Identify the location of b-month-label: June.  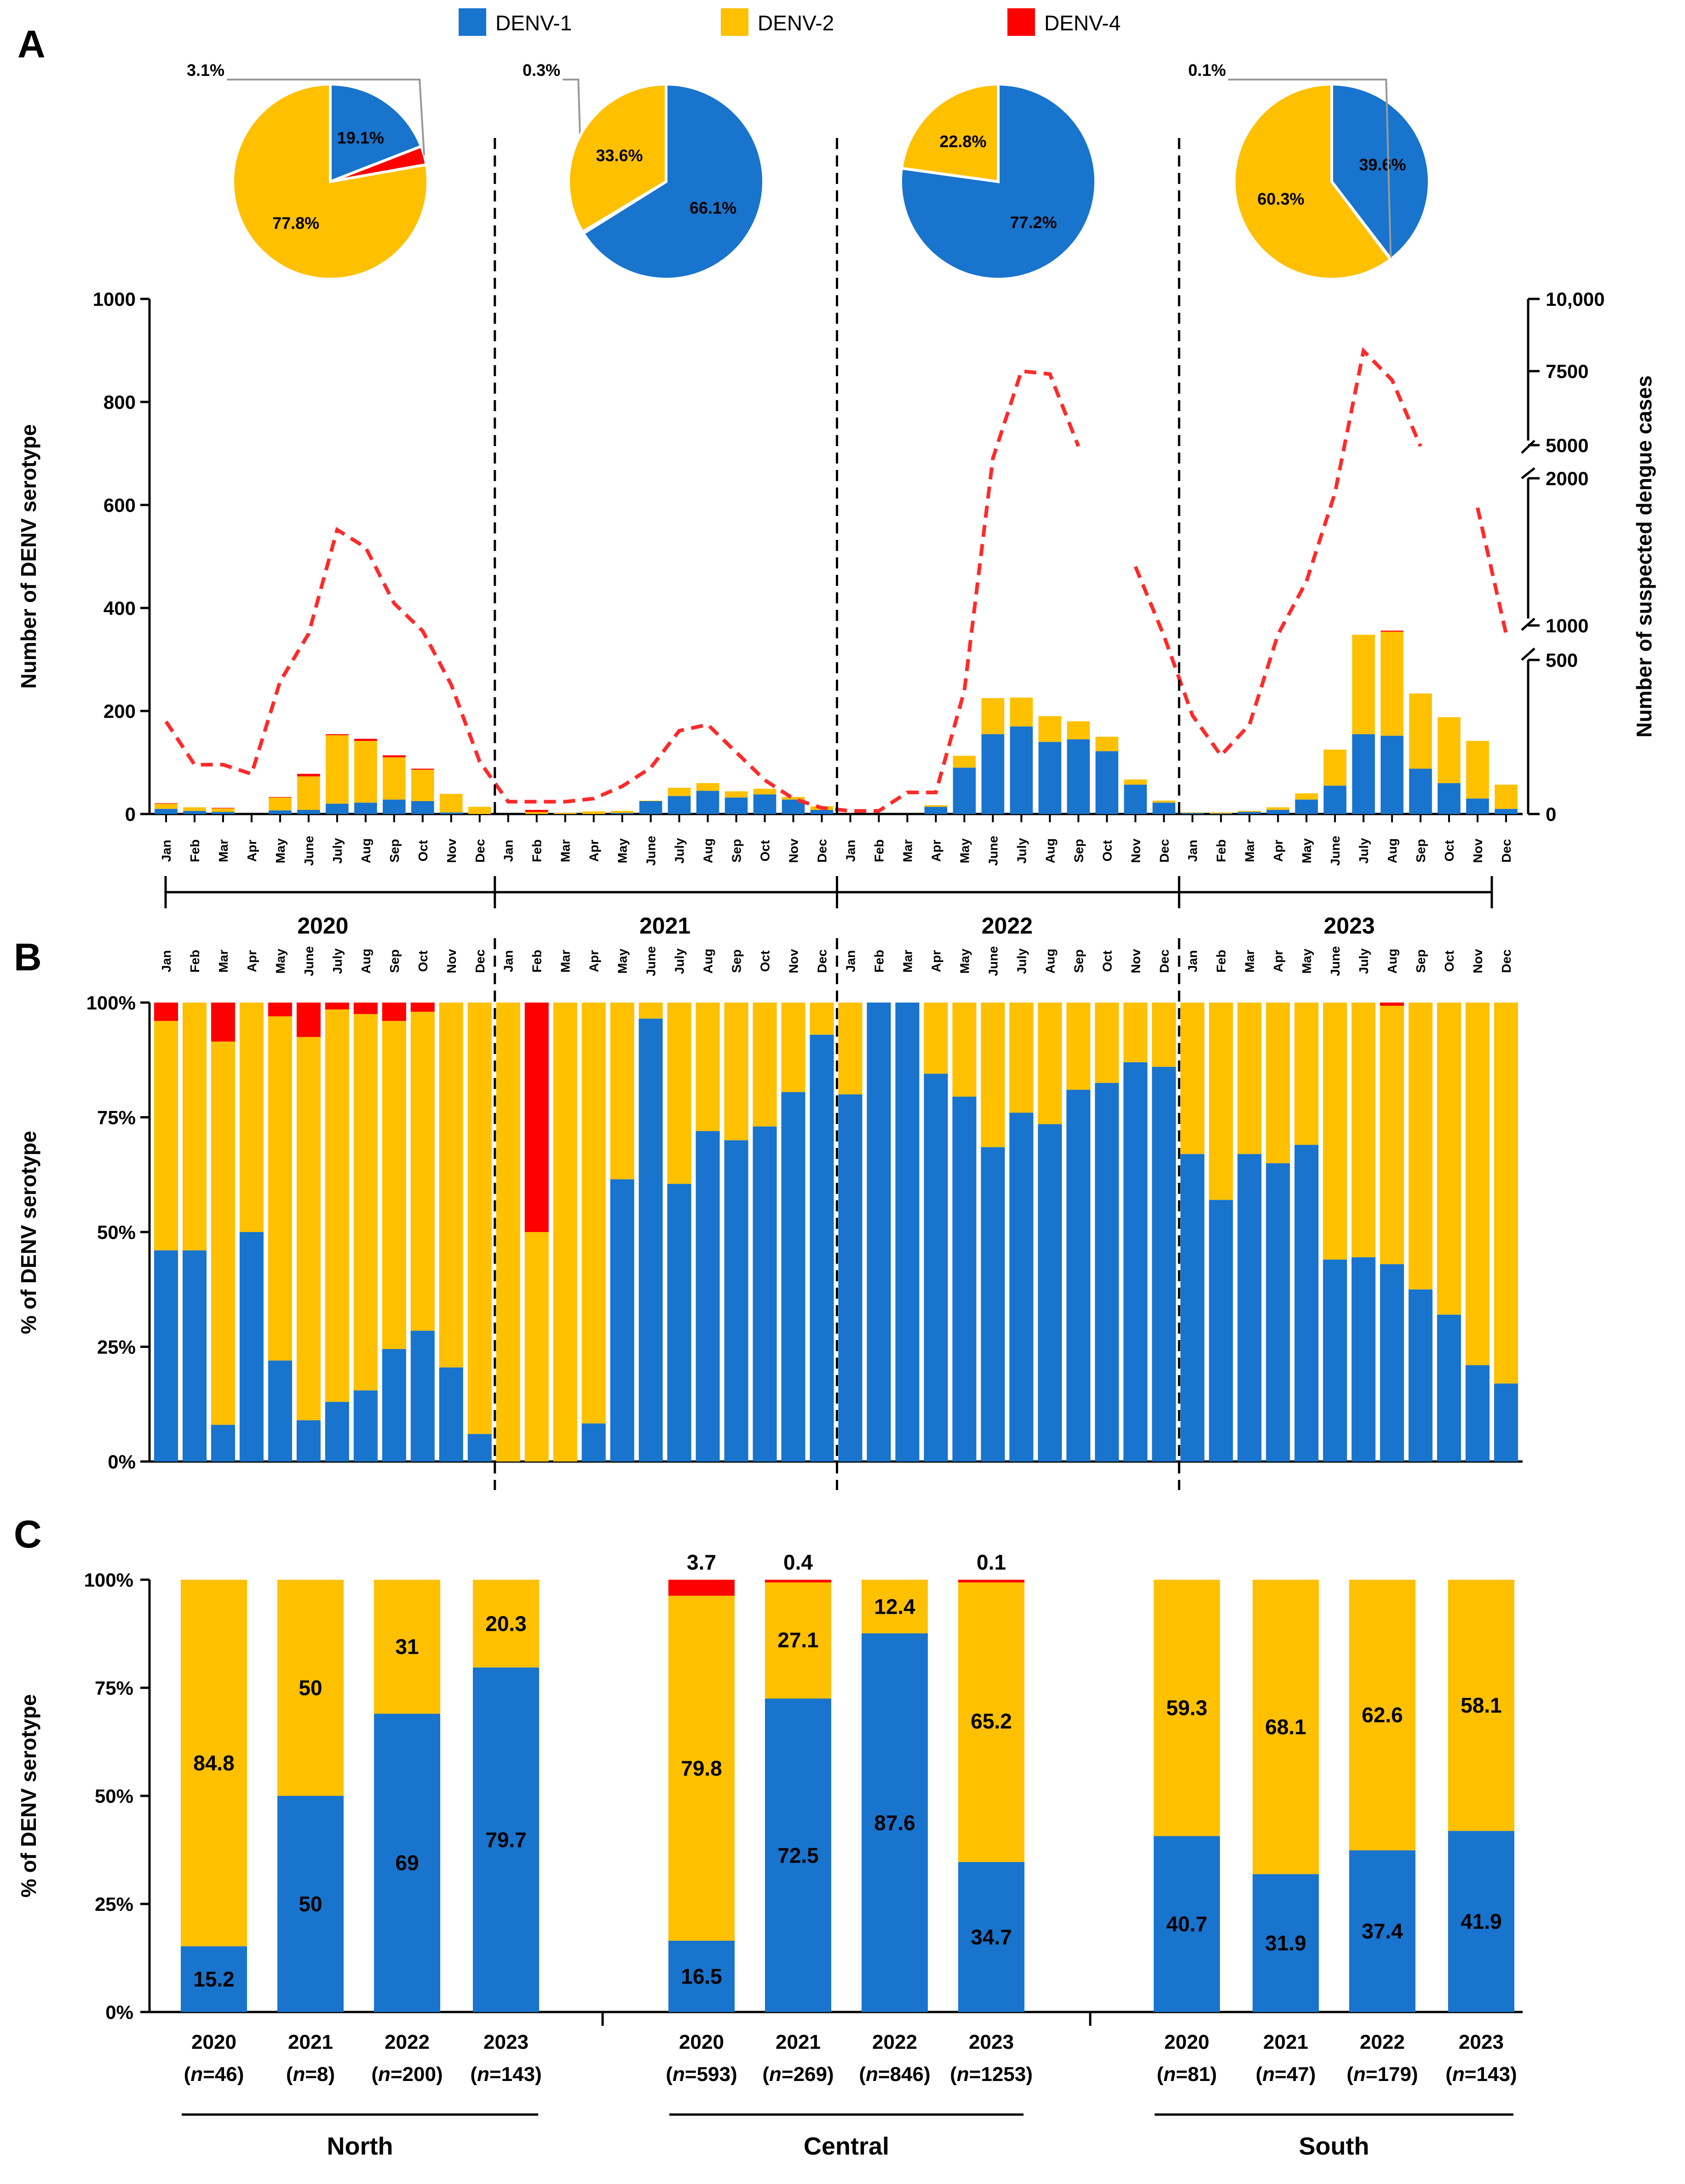
(993, 961).